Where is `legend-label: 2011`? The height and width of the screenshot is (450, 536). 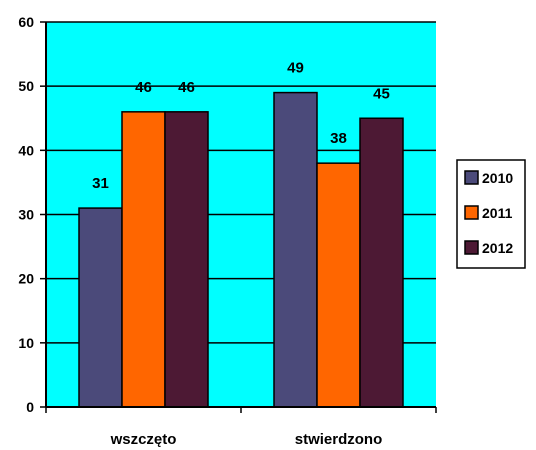
legend-label: 2011 is located at coordinates (497, 213).